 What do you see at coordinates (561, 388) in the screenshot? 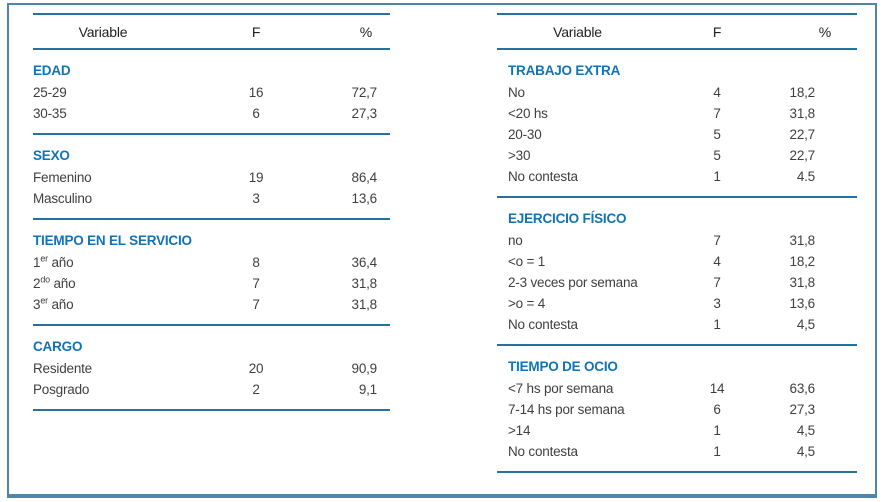
I see `row-label: <7 hs por semana` at bounding box center [561, 388].